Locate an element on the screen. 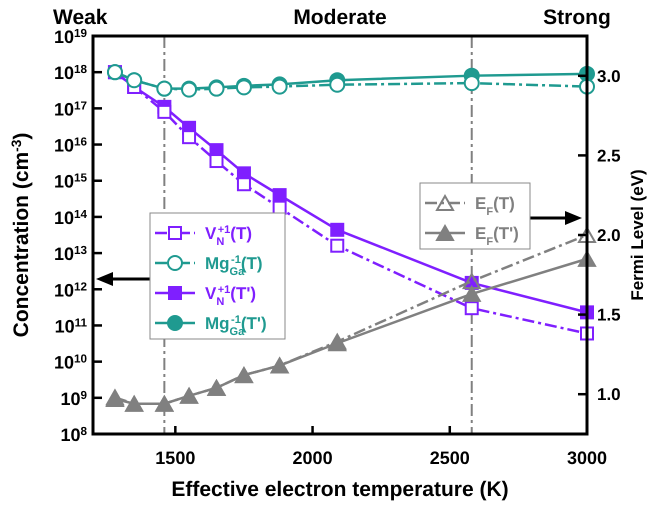 This screenshot has width=651, height=506. text: Strong is located at coordinates (577, 17).